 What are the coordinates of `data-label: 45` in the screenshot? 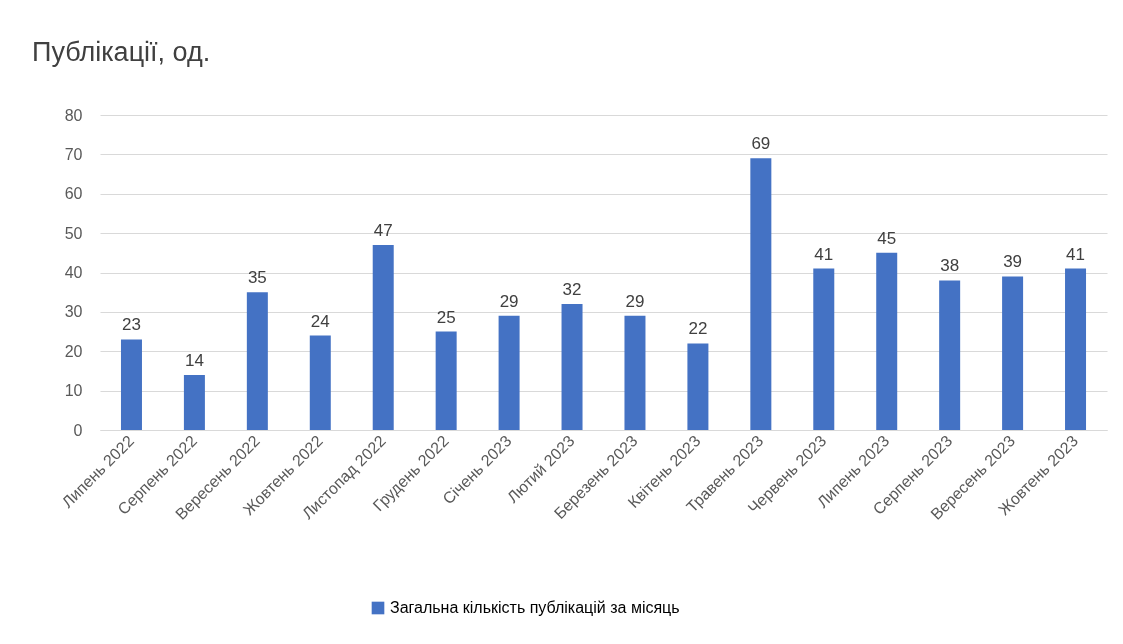 It's located at (887, 238).